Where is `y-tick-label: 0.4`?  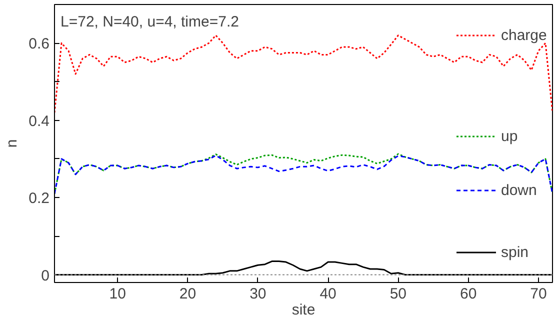
y-tick-label: 0.4 is located at coordinates (39, 121).